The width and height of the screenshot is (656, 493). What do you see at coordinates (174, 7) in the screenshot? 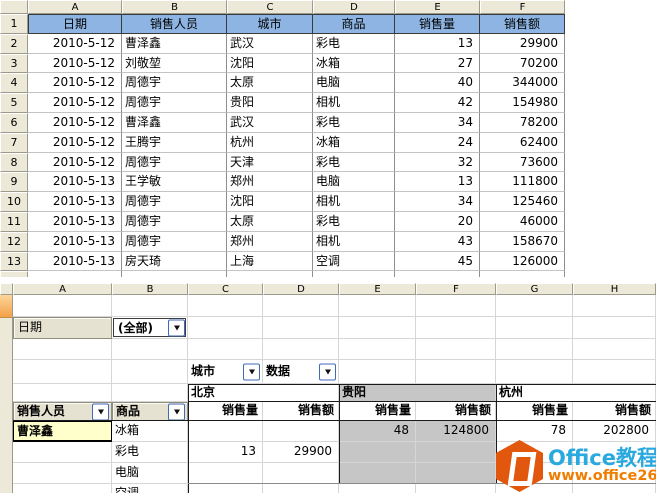
I see `column-letter-header: B` at bounding box center [174, 7].